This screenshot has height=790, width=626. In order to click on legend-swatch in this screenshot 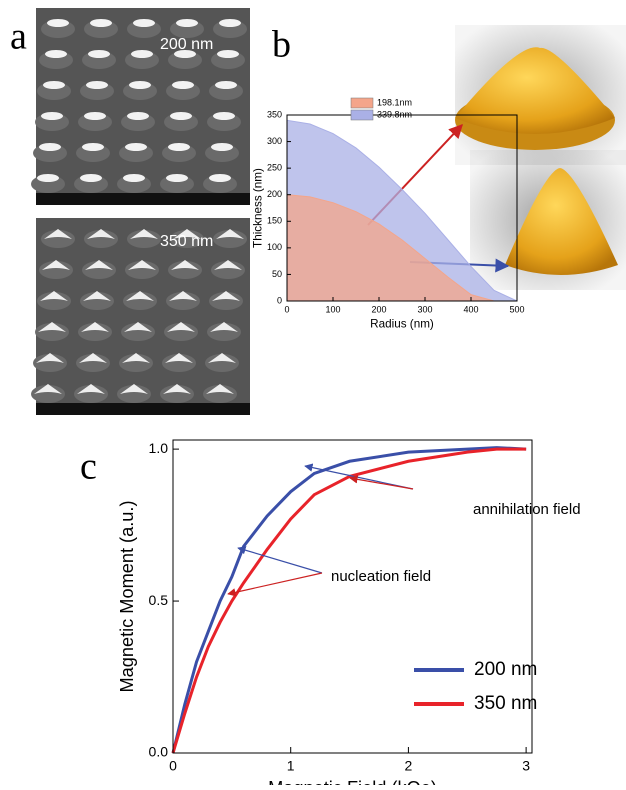, I will do `click(362, 115)`.